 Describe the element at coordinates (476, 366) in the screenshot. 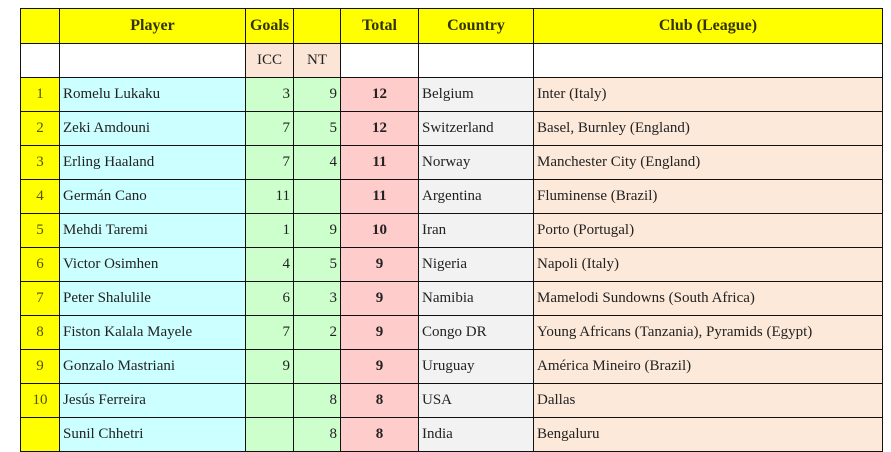

I see `cell-country: Uruguay` at that location.